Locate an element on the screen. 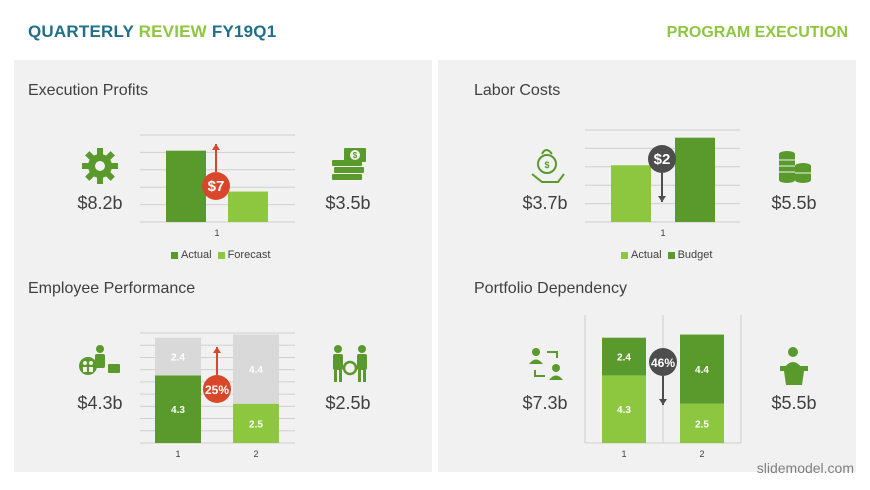  money-bag-hand-icon: $ is located at coordinates (548, 166).